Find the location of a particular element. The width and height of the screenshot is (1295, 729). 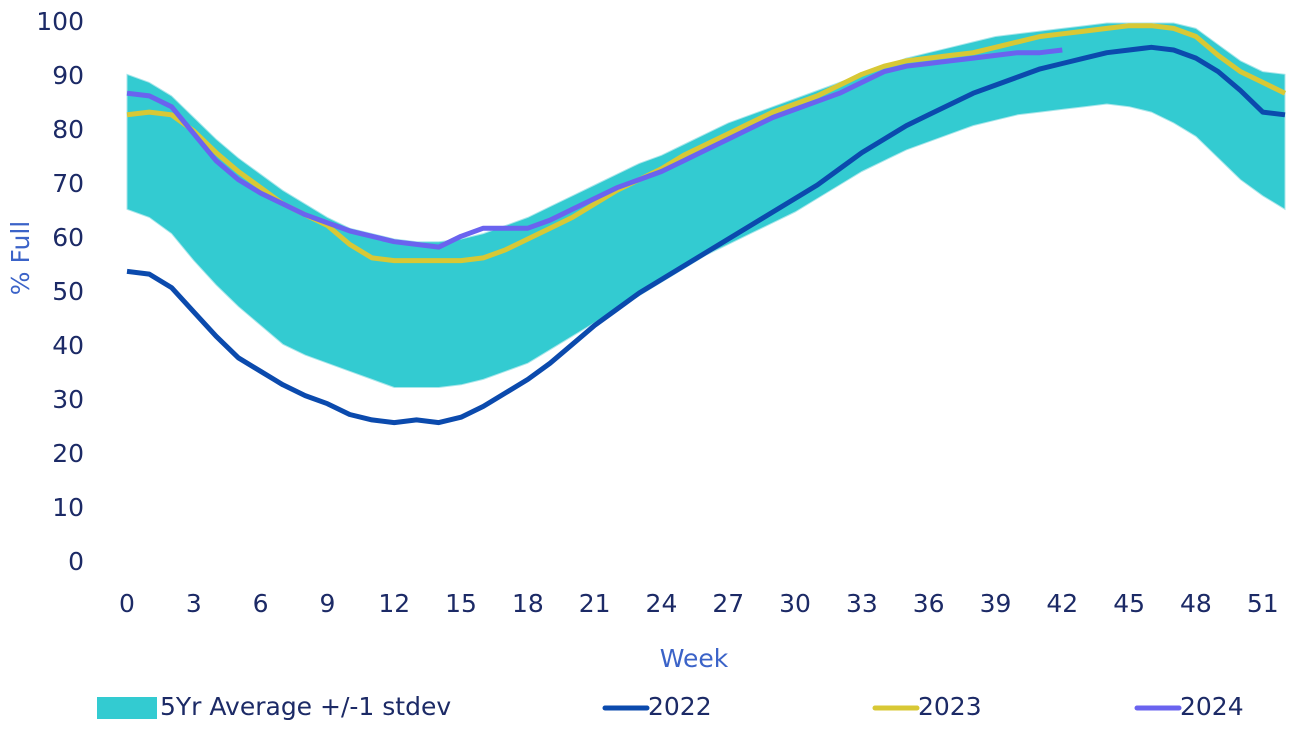

y-axis-title: % Full is located at coordinates (20, 258).